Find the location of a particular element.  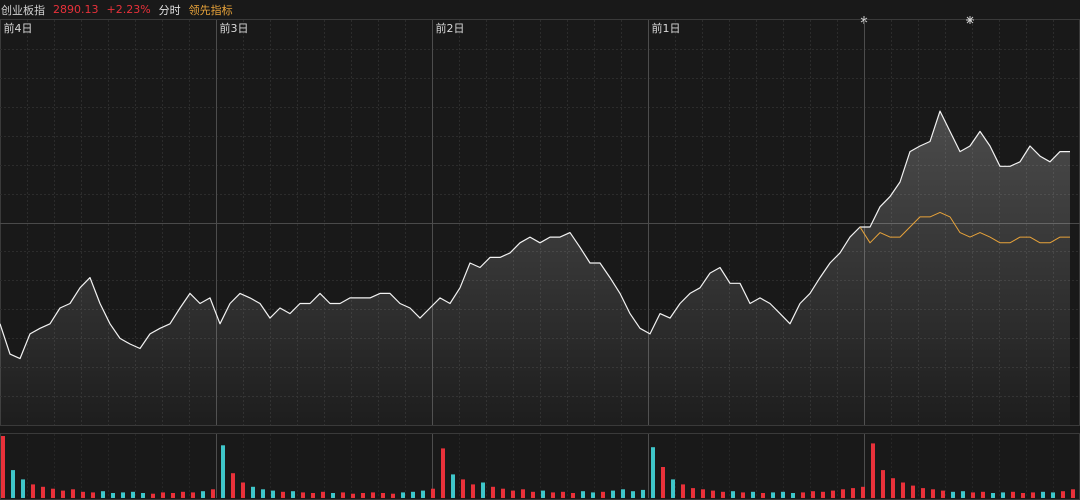

x-tick-label: 前3日 is located at coordinates (234, 28).